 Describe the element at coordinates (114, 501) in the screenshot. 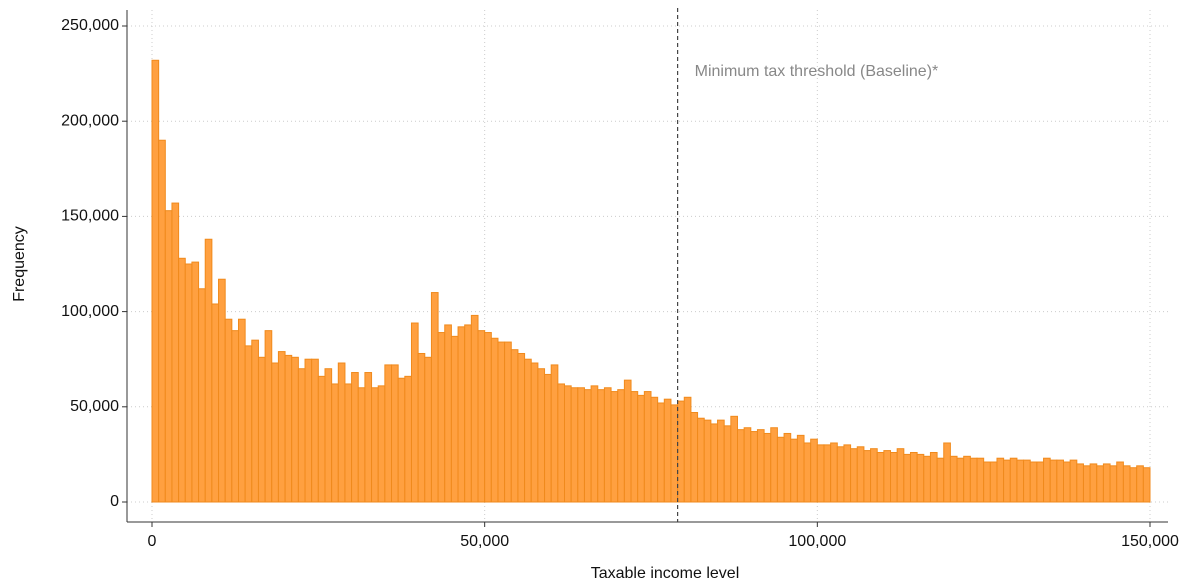

I see `y-tick-label: 0` at that location.